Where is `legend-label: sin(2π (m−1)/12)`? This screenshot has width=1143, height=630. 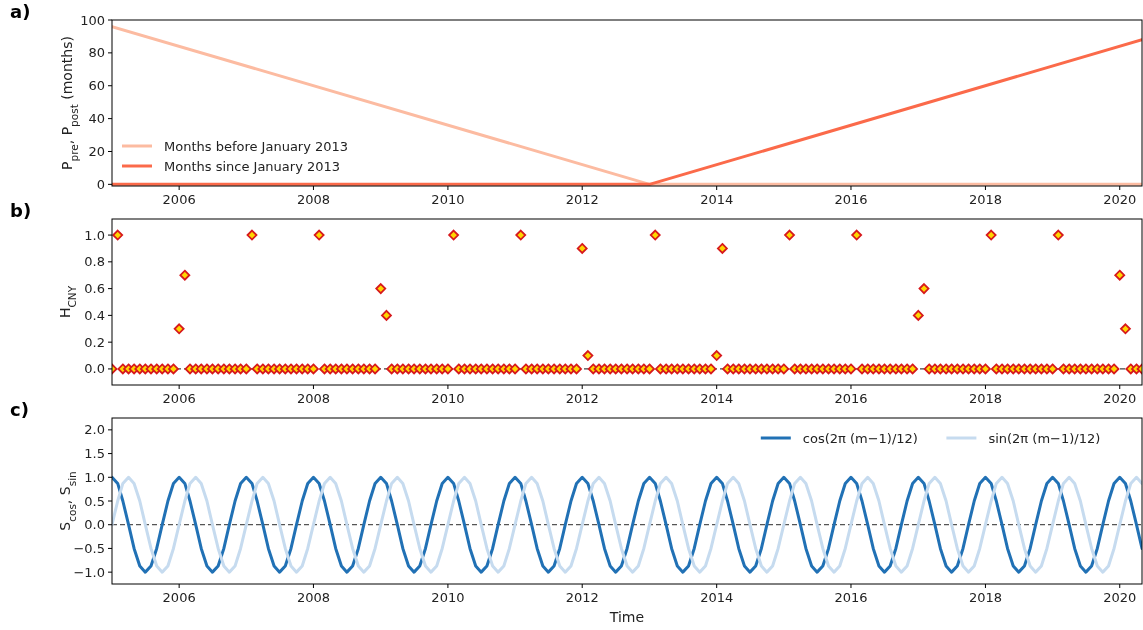 legend-label: sin(2π (m−1)/12) is located at coordinates (1044, 438).